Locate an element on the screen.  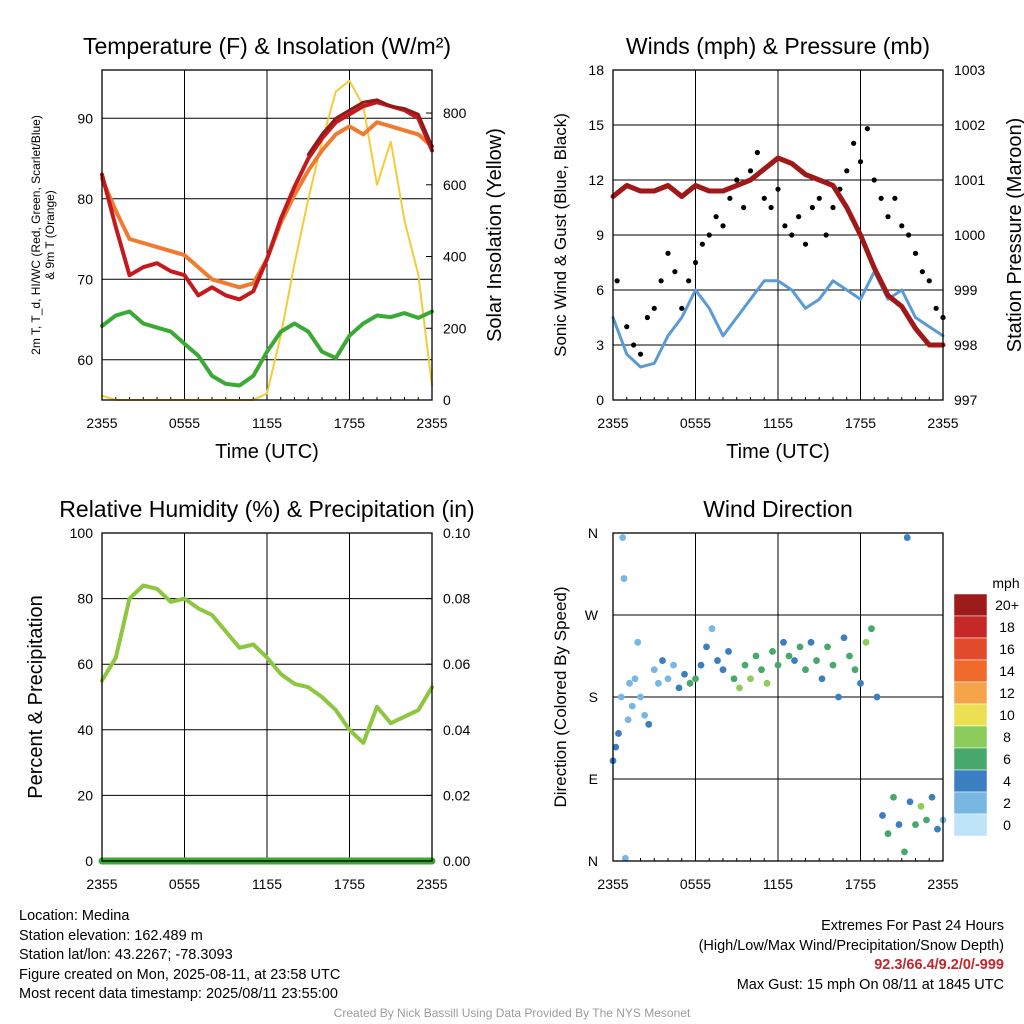
location-text: Location: Medina is located at coordinates (74, 916).